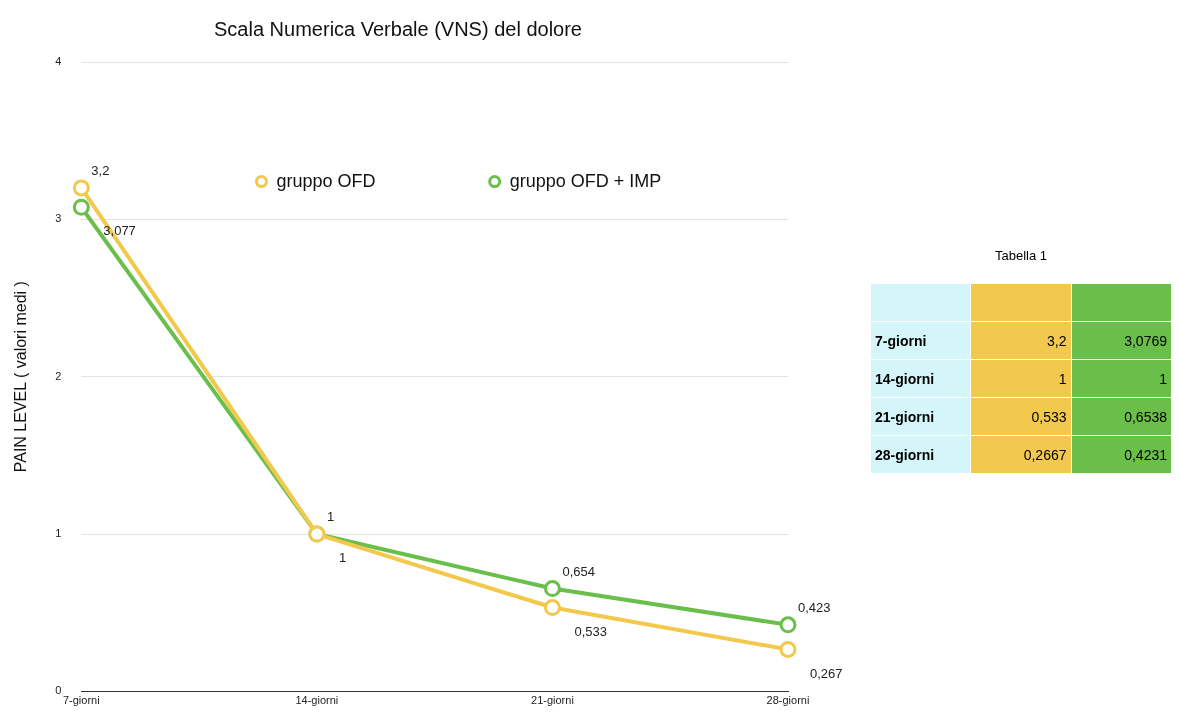  What do you see at coordinates (814, 607) in the screenshot?
I see `data-label: 0,423` at bounding box center [814, 607].